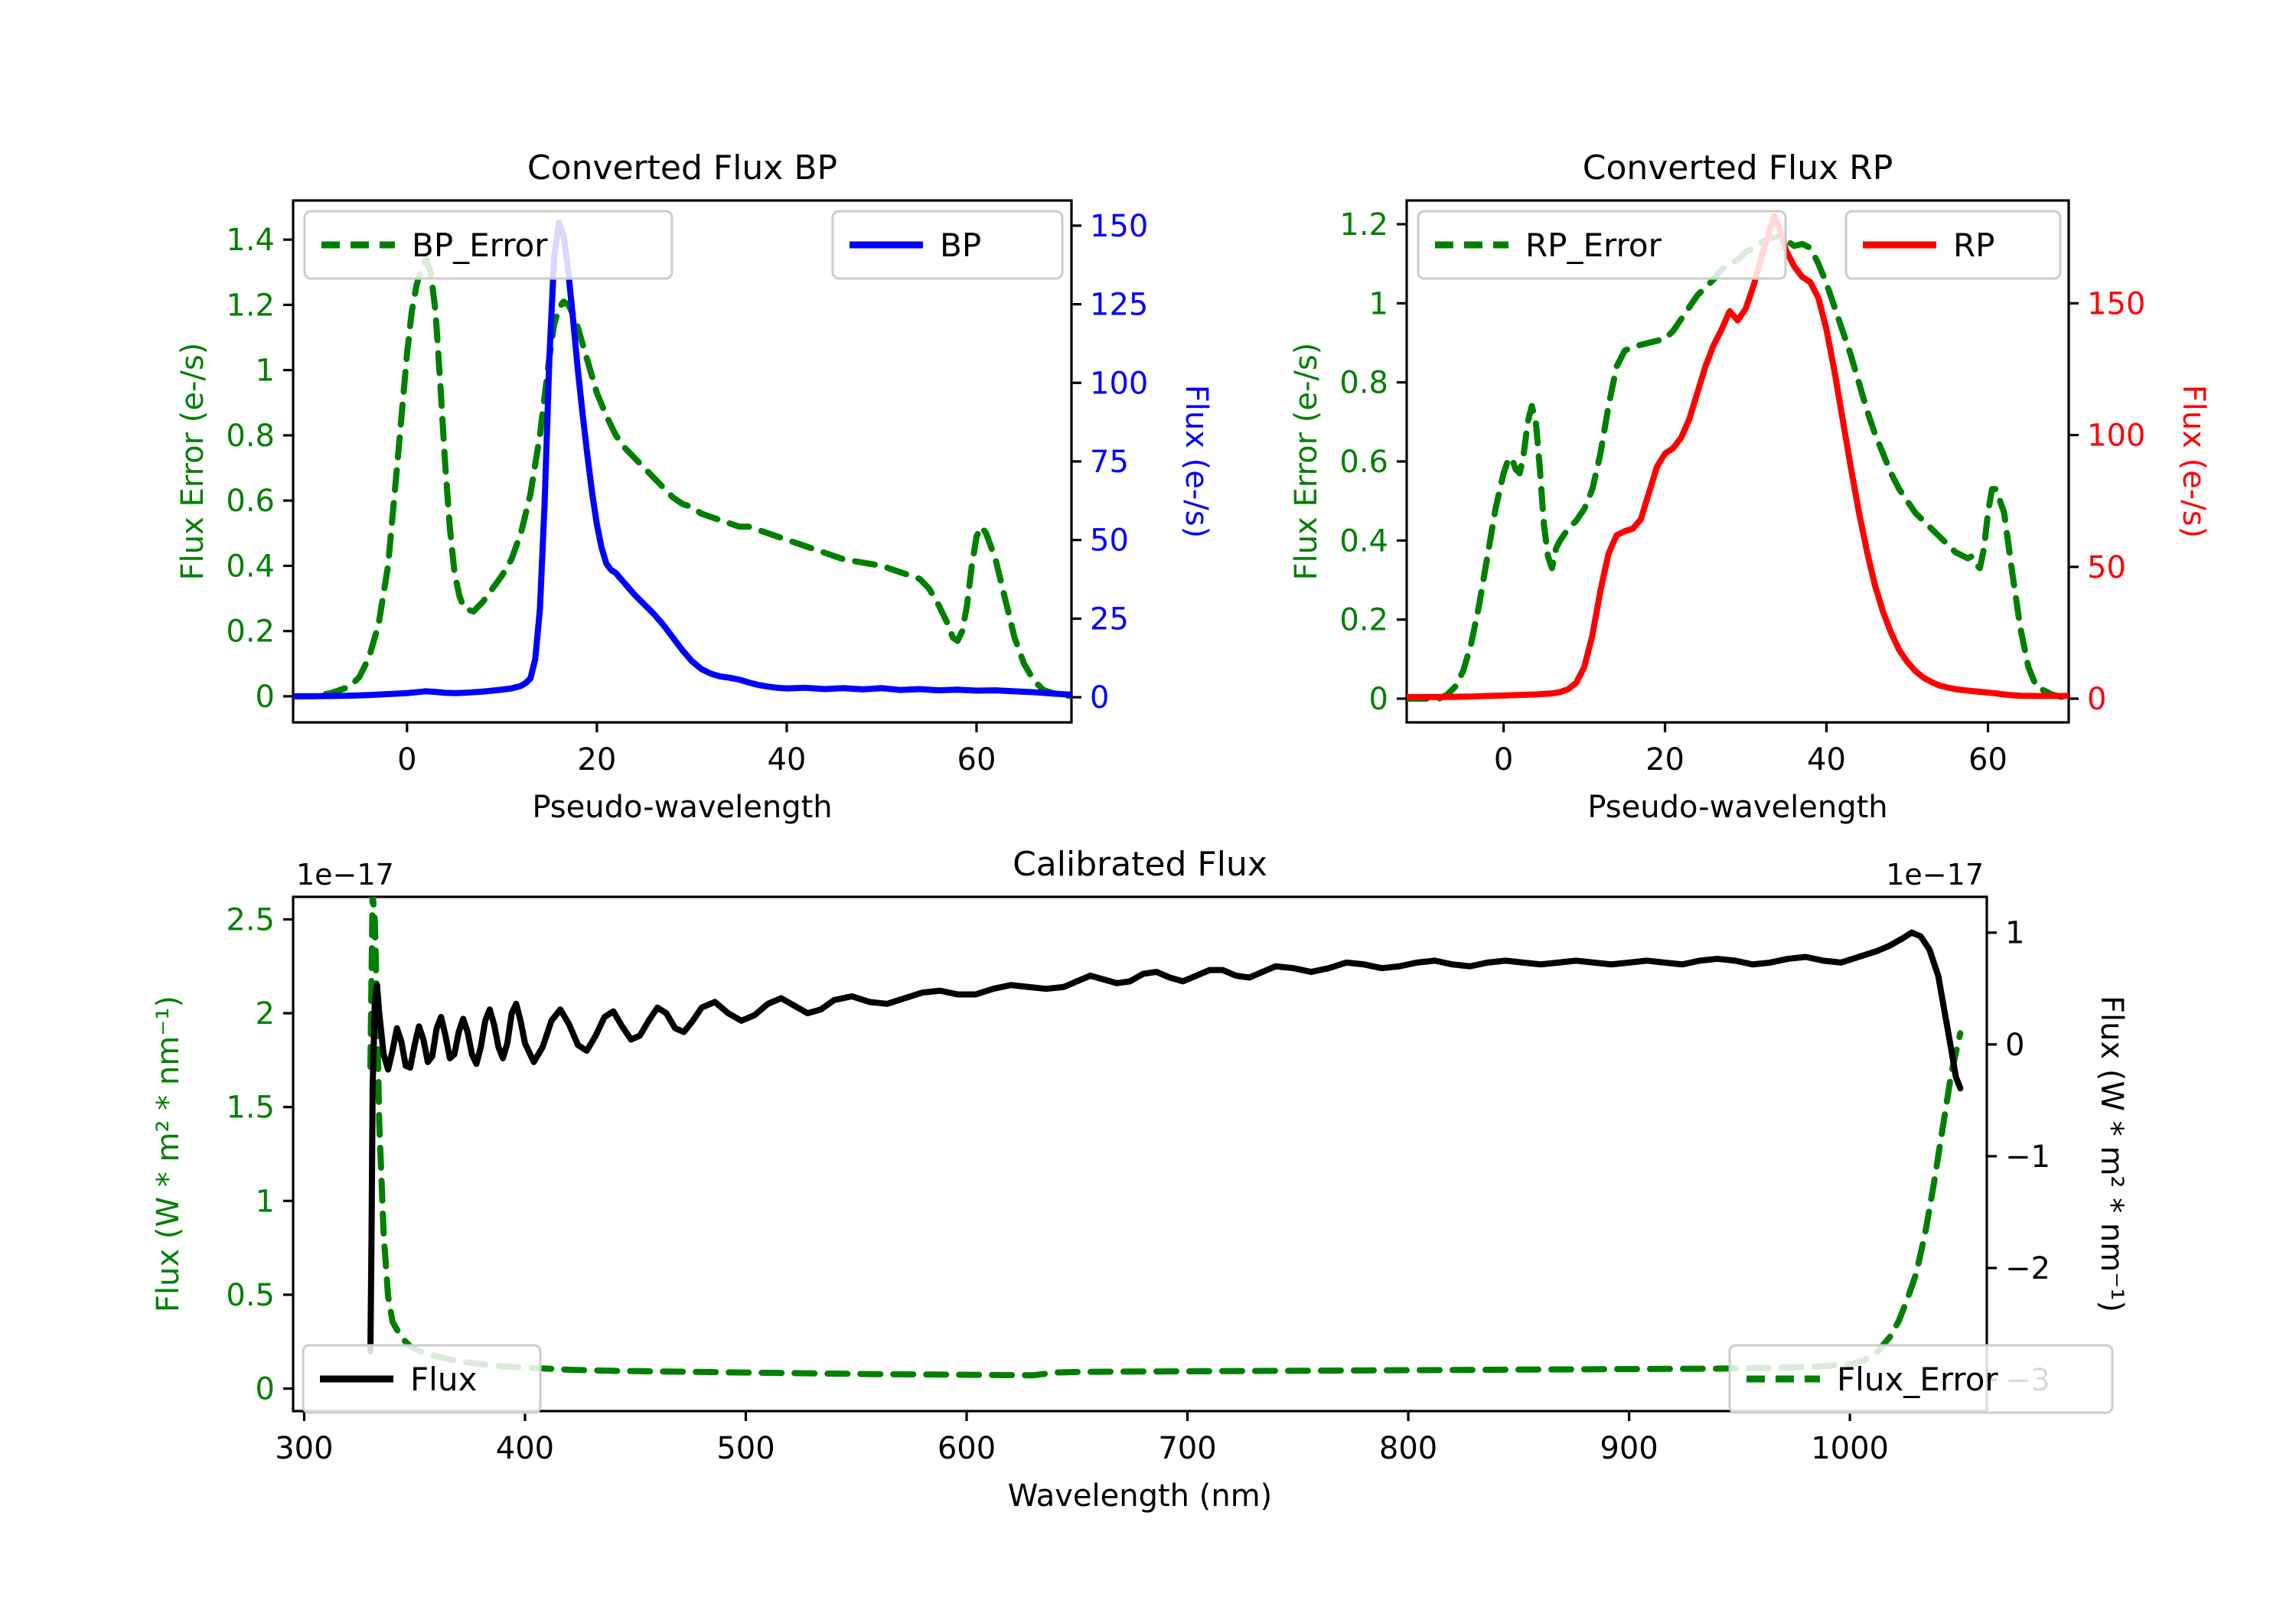  Describe the element at coordinates (682, 477) in the screenshot. I see `series-bp_error` at that location.